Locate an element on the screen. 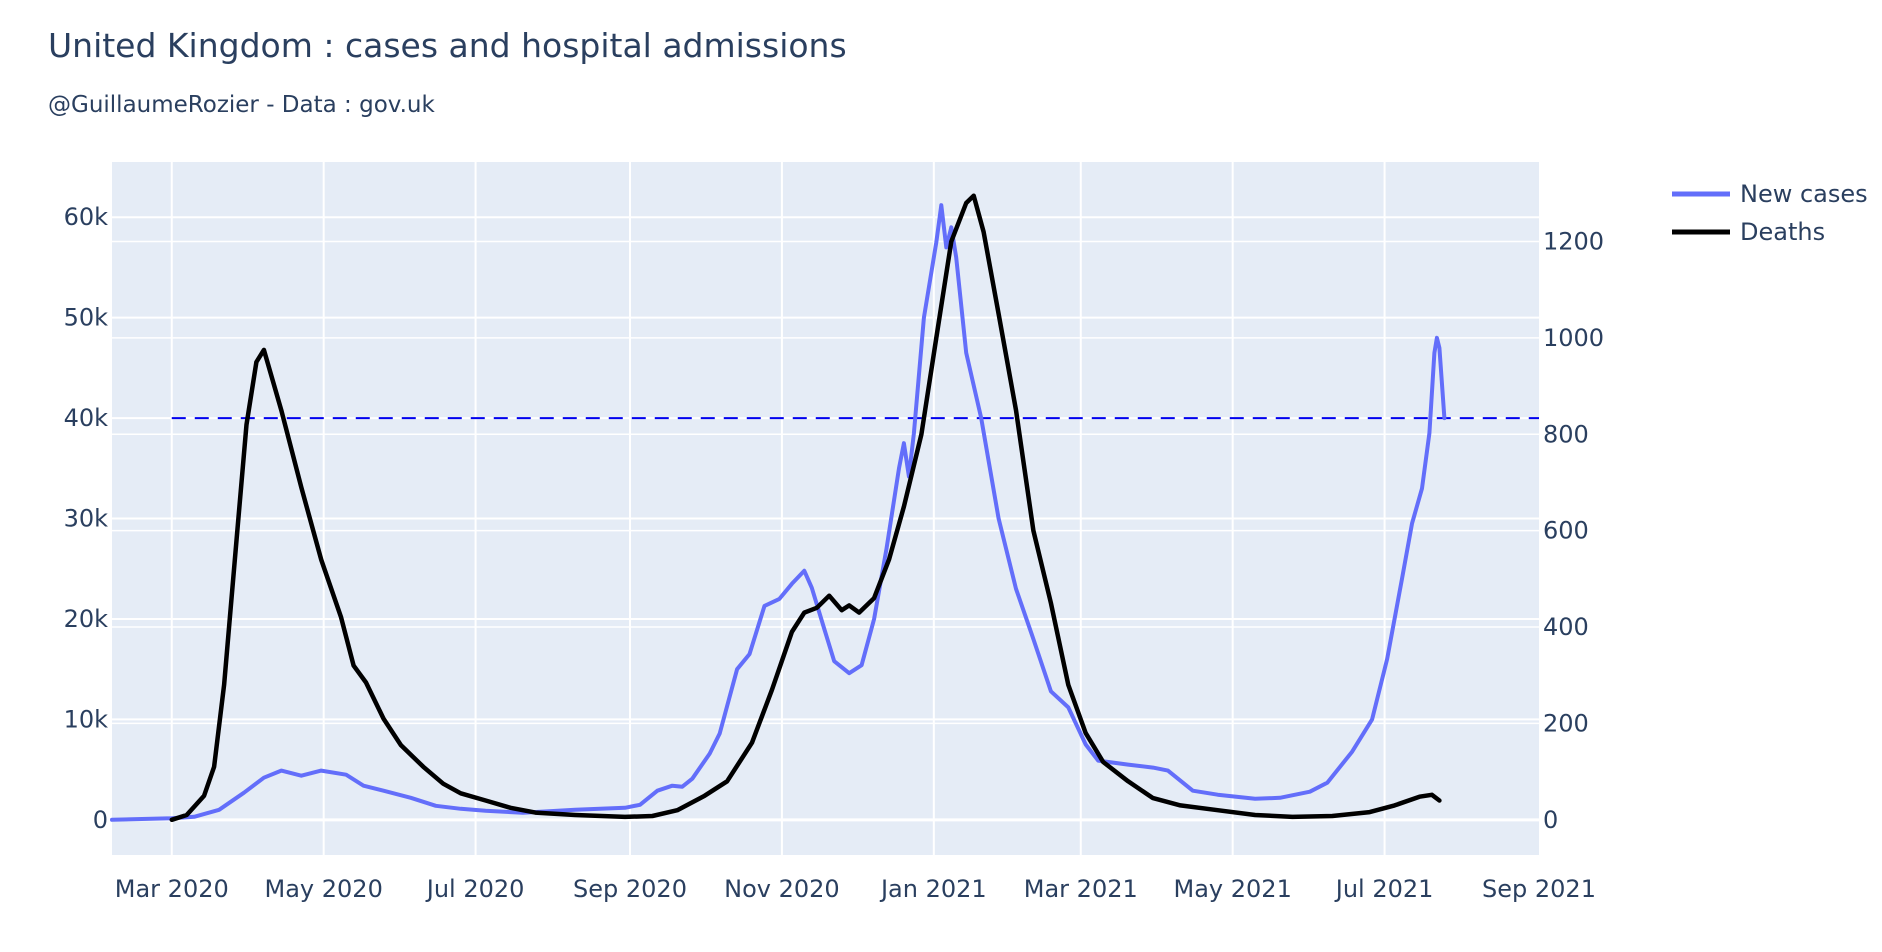 The height and width of the screenshot is (952, 1882). y-right-tick-label: 1200 is located at coordinates (1573, 242).